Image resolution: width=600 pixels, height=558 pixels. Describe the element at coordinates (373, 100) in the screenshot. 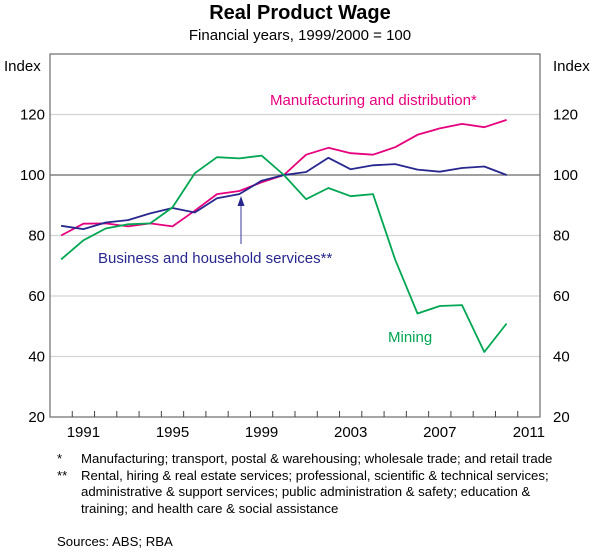

I see `series-label-manufacturing: Manufacturing and distribution*` at that location.